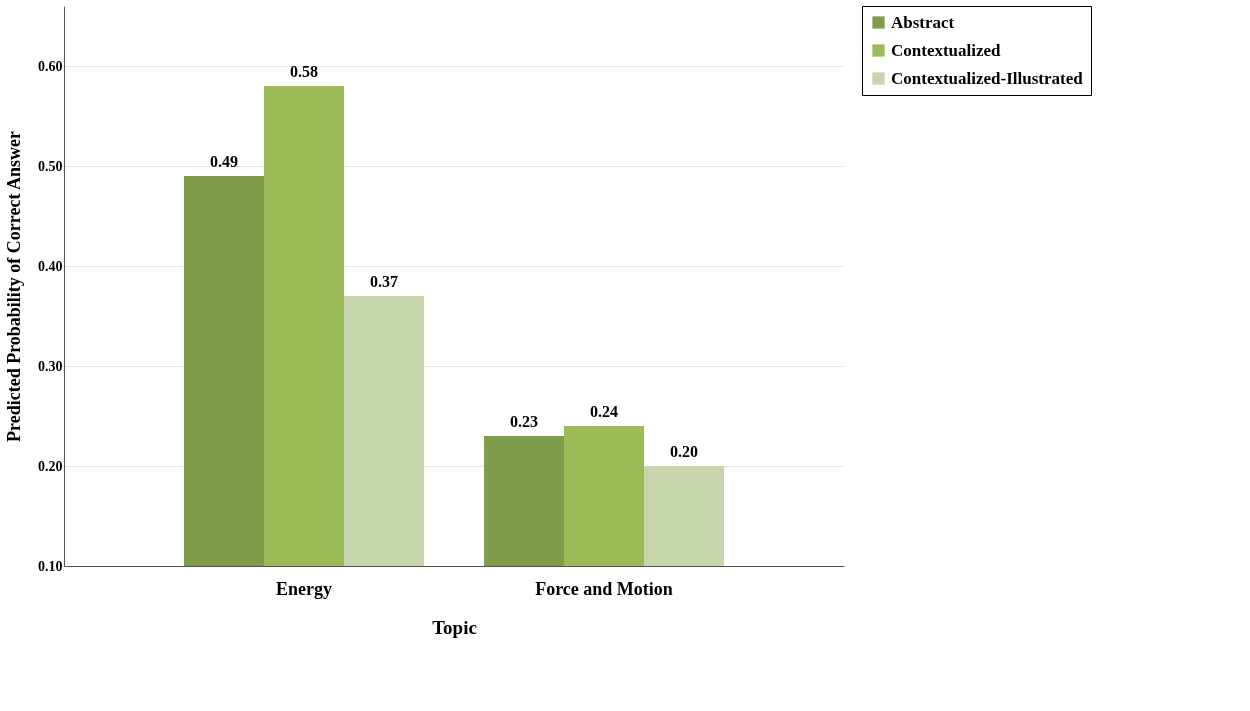 This screenshot has width=1250, height=711. Describe the element at coordinates (454, 627) in the screenshot. I see `x-axis-title: Topic` at that location.